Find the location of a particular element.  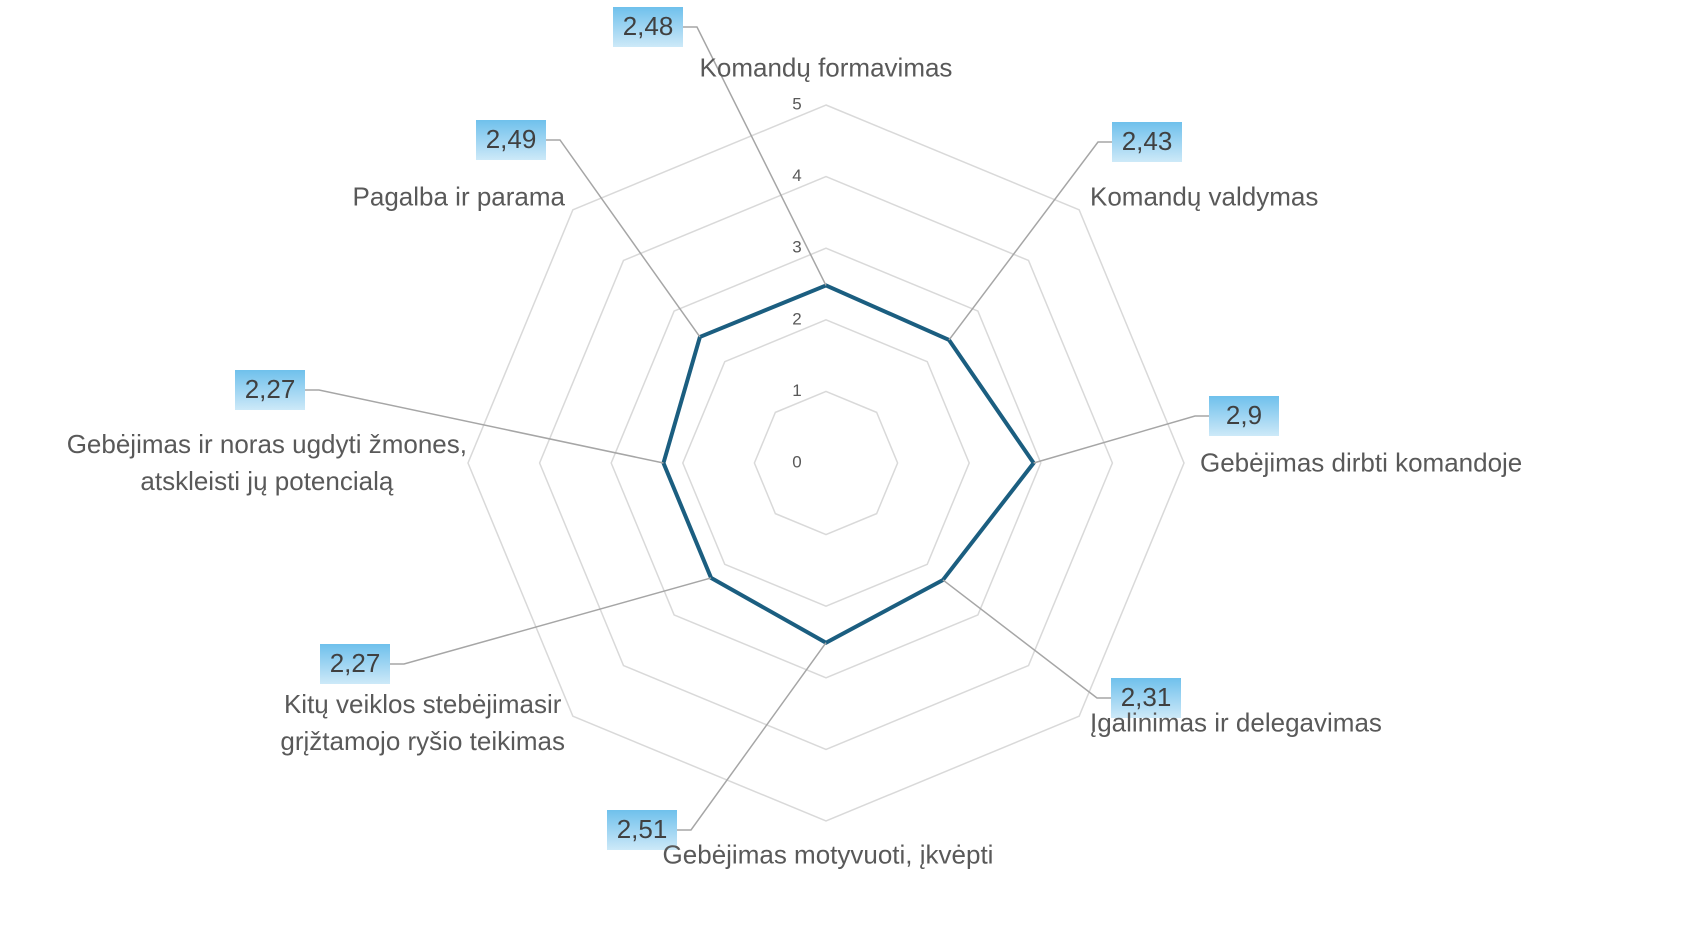

radar-line is located at coordinates (848, 464).